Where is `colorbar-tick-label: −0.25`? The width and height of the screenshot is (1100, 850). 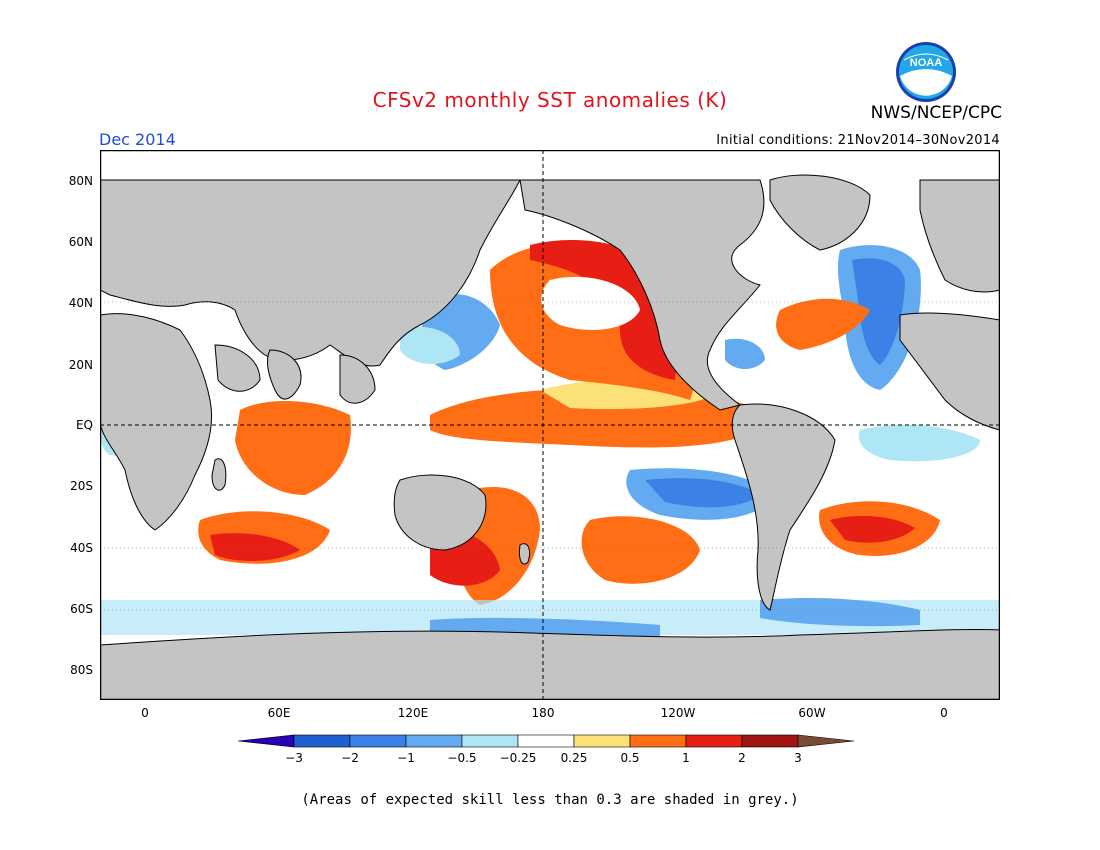
colorbar-tick-label: −0.25 is located at coordinates (518, 758).